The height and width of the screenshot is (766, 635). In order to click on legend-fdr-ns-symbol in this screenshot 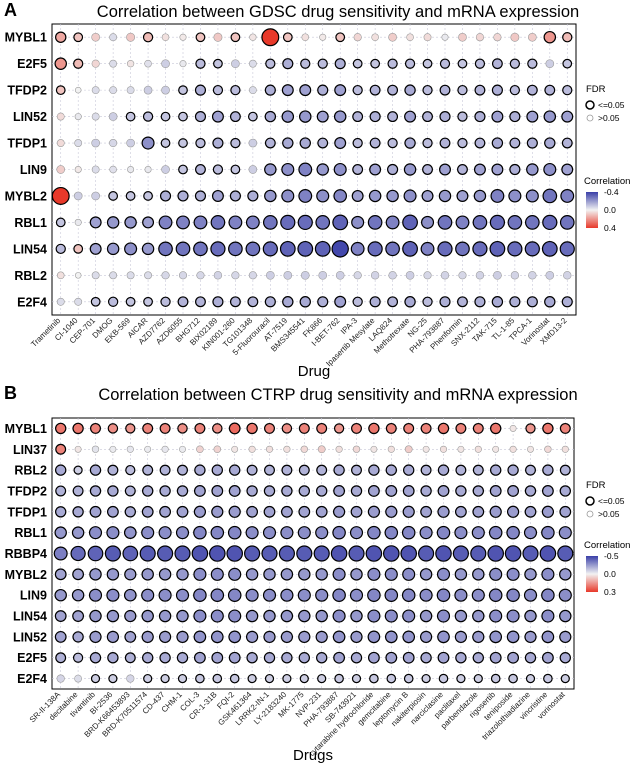, I will do `click(590, 118)`.